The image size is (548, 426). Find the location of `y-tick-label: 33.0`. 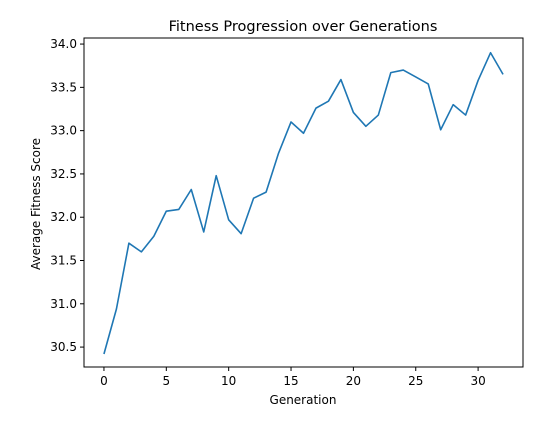

y-tick-label: 33.0 is located at coordinates (63, 131).